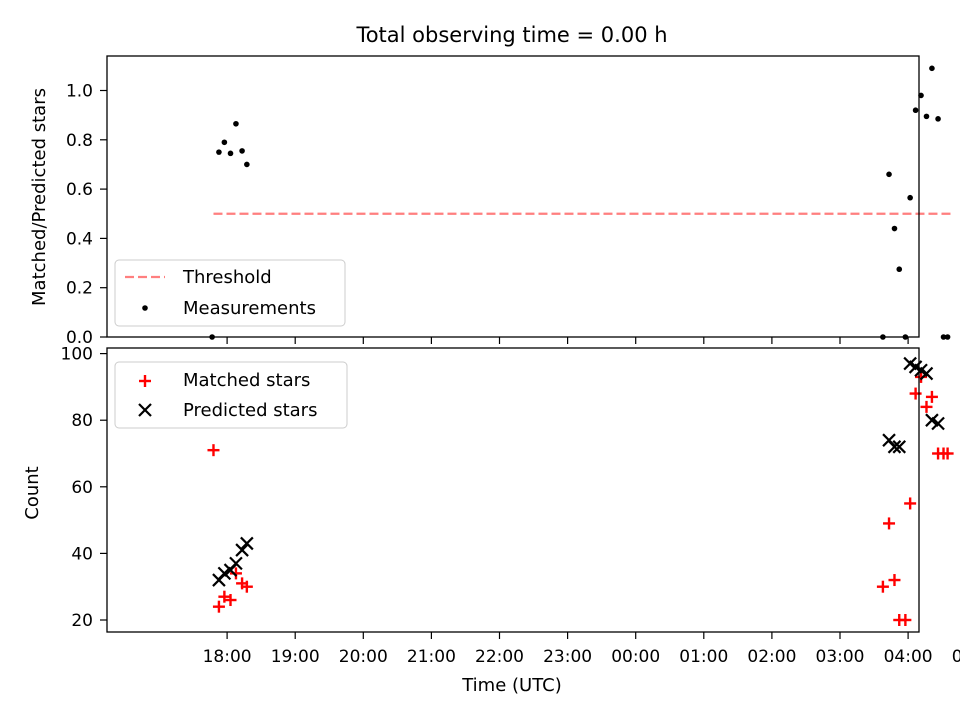 This screenshot has width=960, height=720. I want to click on bottom-x-tick-label: 04:00, so click(908, 657).